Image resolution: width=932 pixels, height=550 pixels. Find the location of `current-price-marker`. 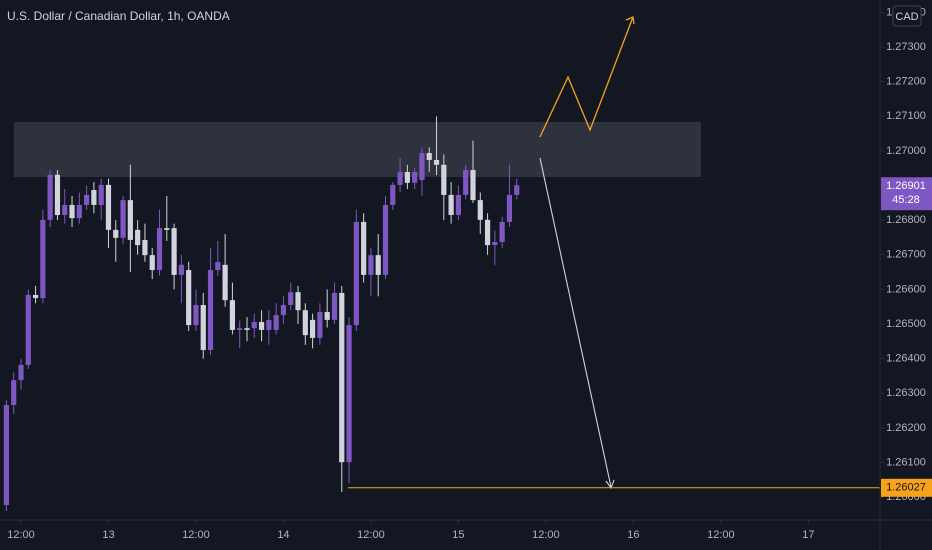

current-price-marker is located at coordinates (906, 194).